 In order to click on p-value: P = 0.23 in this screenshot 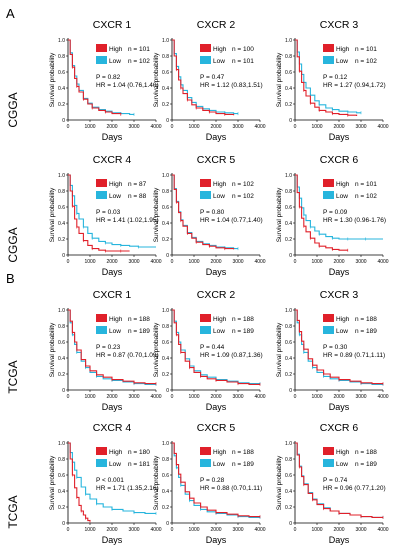, I will do `click(108, 347)`.